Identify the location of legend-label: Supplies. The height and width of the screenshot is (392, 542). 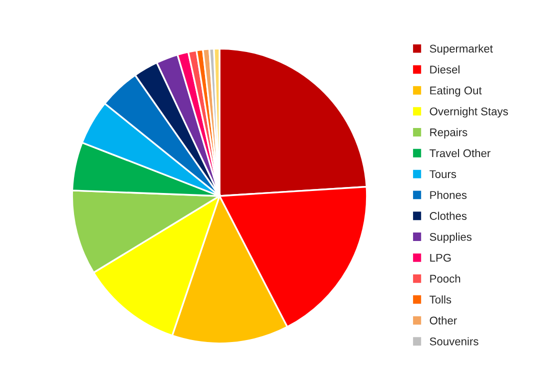
(451, 238).